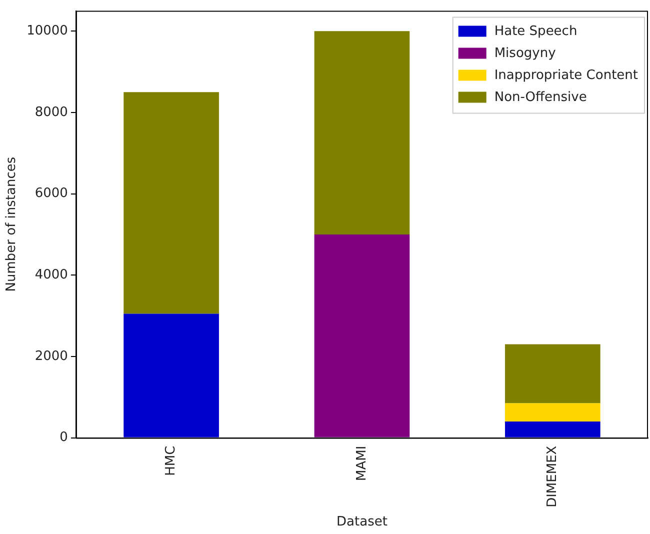 Image resolution: width=650 pixels, height=534 pixels. Describe the element at coordinates (12, 224) in the screenshot. I see `y-axis-title: Number of instances` at that location.